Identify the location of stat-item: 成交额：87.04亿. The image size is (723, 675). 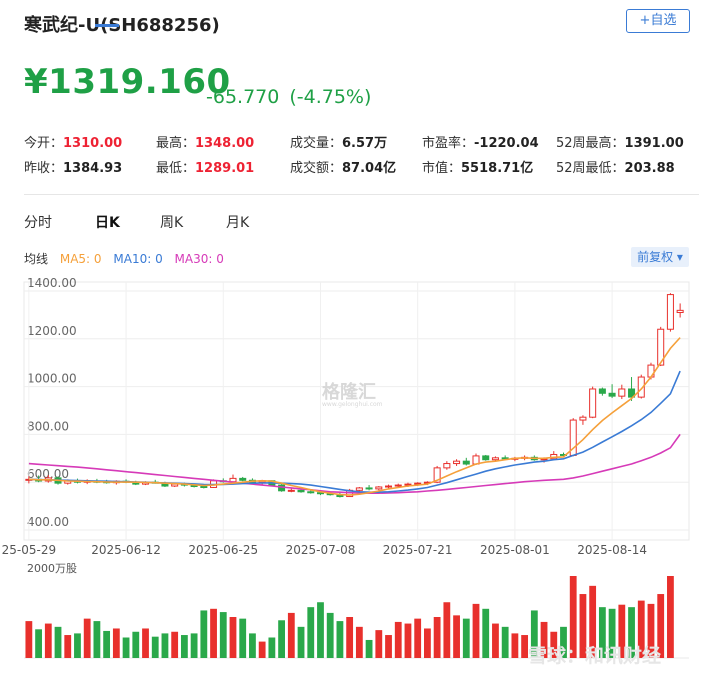
(343, 166).